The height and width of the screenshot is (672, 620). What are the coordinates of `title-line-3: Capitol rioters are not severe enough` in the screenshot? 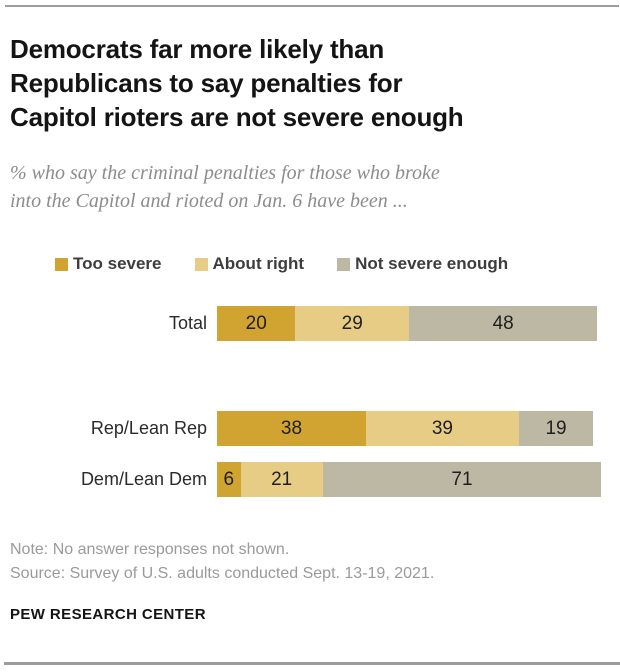 It's located at (237, 117).